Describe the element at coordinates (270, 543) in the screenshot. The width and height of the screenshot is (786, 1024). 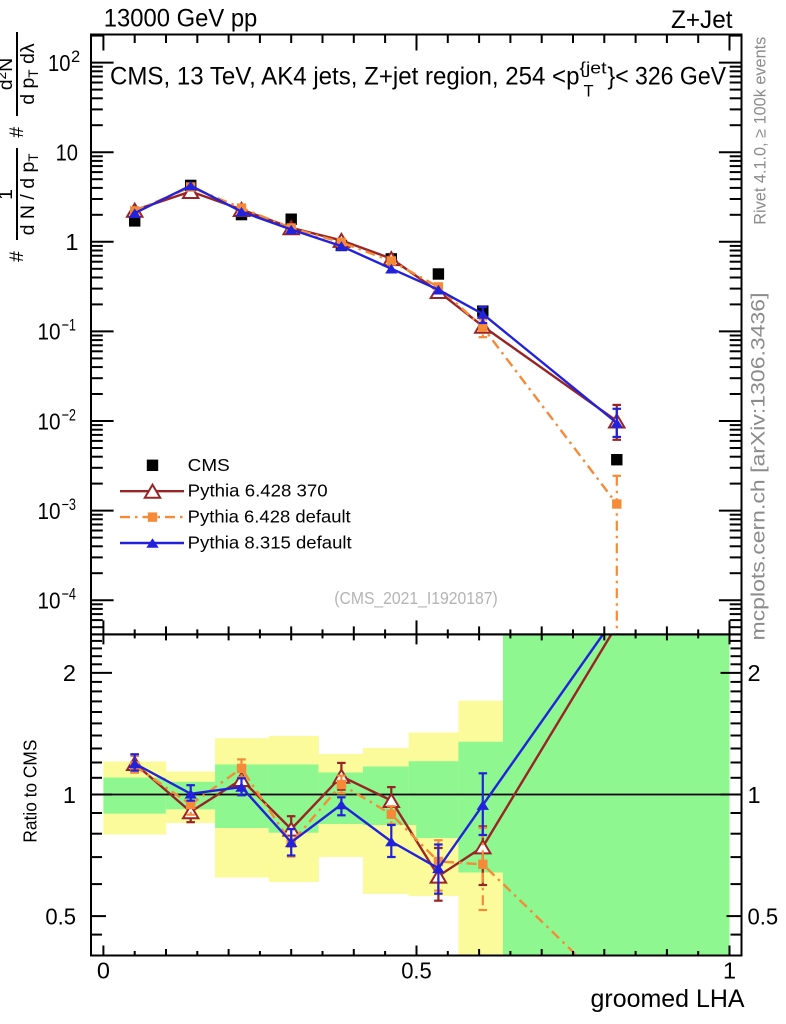
I see `svg-text: Pythia 8.315 default` at that location.